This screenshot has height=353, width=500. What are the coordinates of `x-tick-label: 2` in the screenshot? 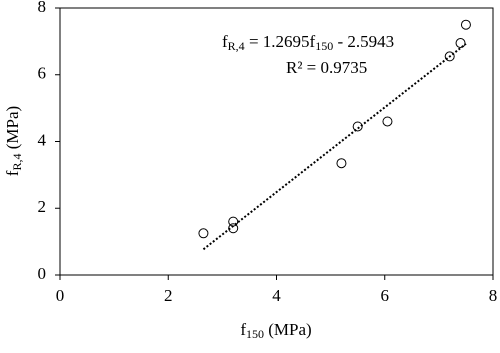 It's located at (168, 295).